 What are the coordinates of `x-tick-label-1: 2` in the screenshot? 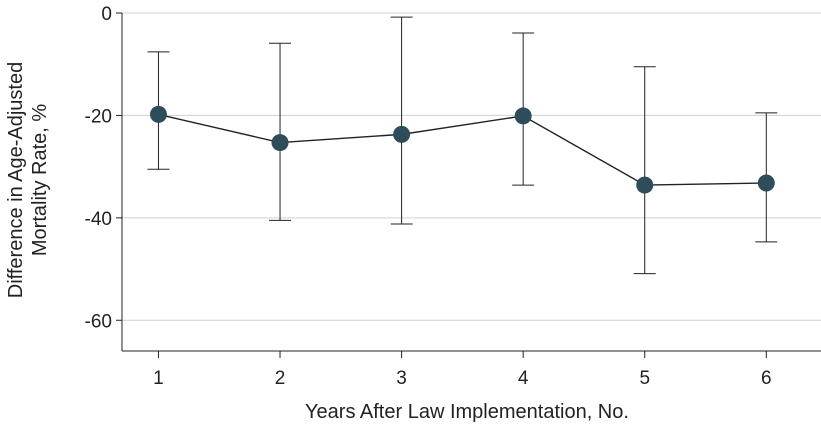 It's located at (280, 378).